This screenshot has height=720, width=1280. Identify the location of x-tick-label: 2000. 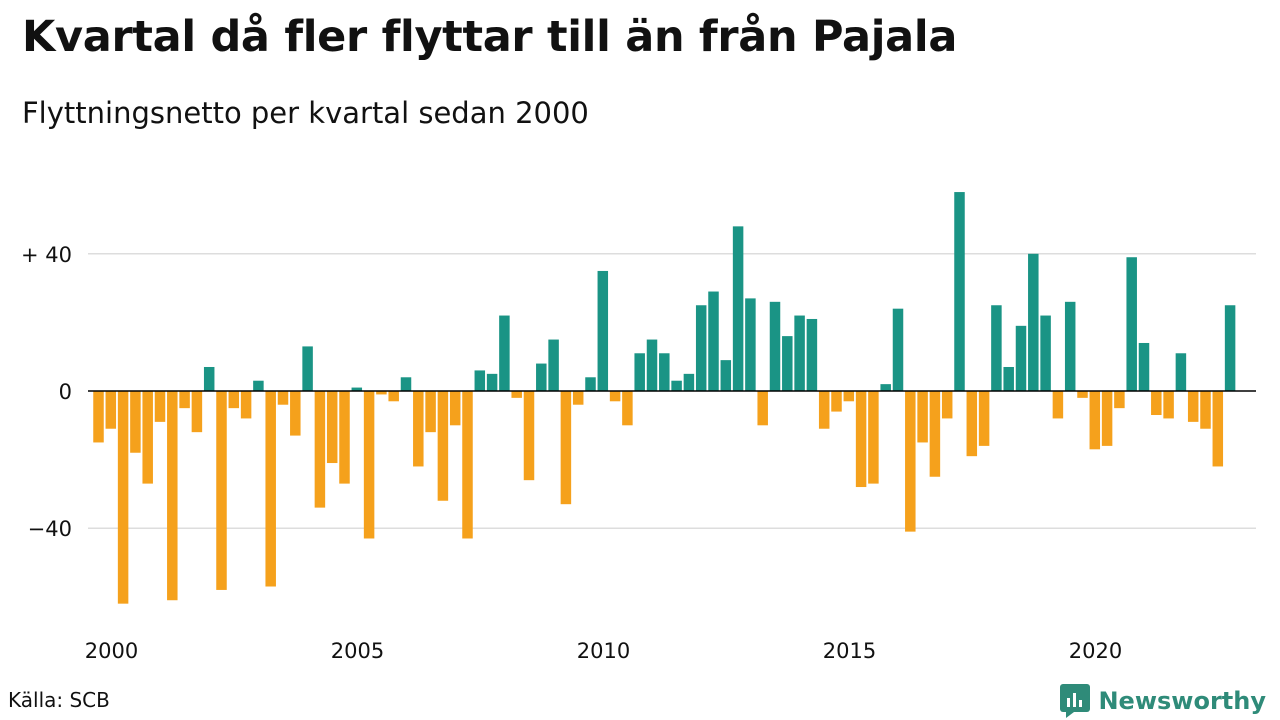
(111, 651).